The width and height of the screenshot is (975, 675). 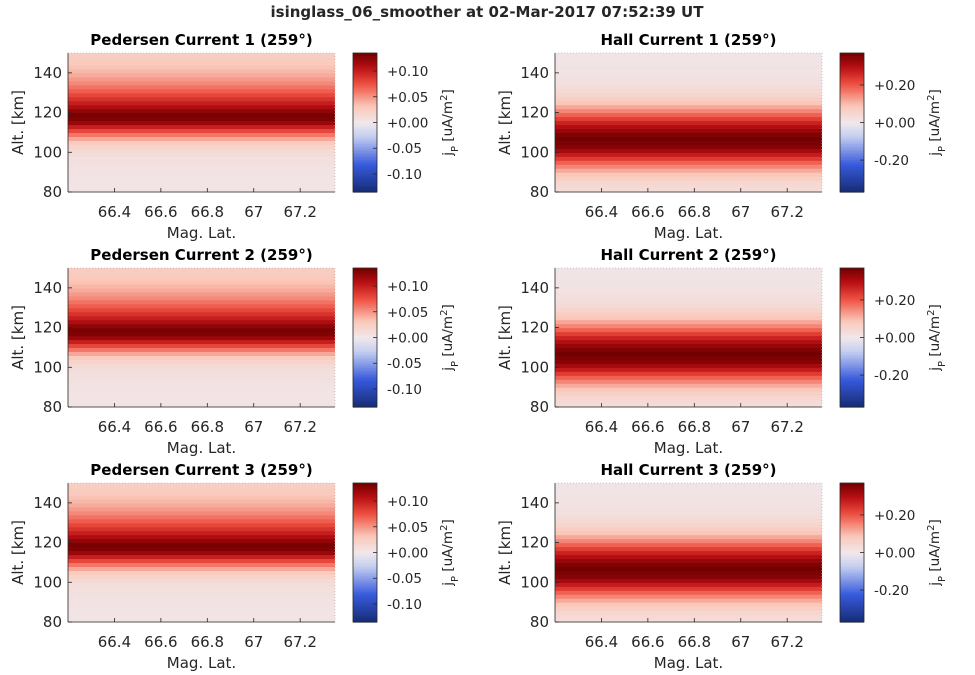 What do you see at coordinates (539, 622) in the screenshot?
I see `chart-6-ytick-label: 80` at bounding box center [539, 622].